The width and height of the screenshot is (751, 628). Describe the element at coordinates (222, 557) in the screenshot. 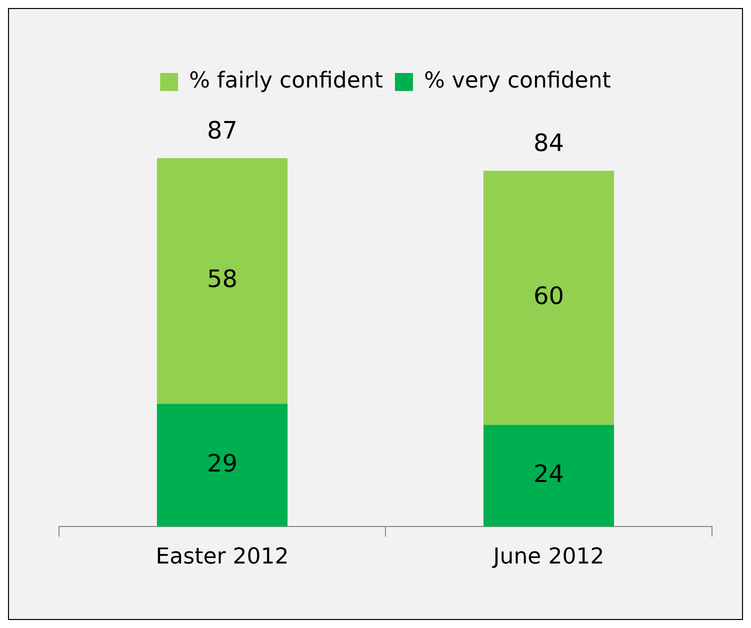

I see `x-tick-label: Easter 2012` at that location.